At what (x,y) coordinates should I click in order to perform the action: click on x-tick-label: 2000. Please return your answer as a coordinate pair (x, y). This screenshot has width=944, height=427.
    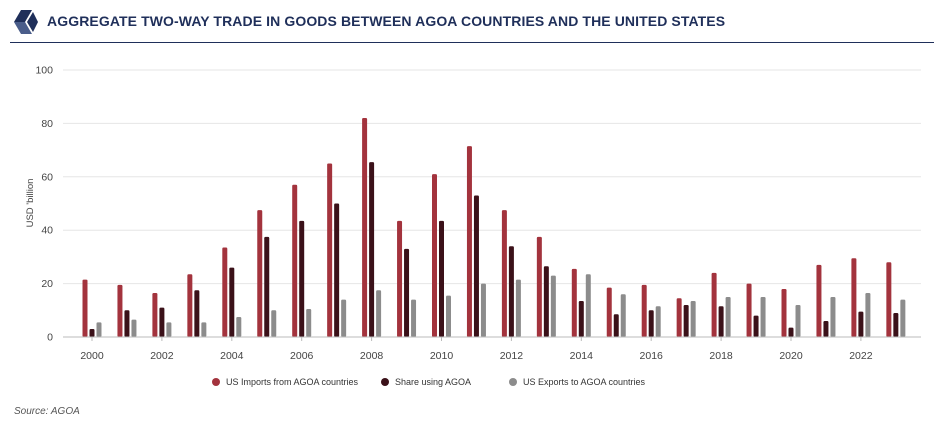
    Looking at the image, I should click on (92, 356).